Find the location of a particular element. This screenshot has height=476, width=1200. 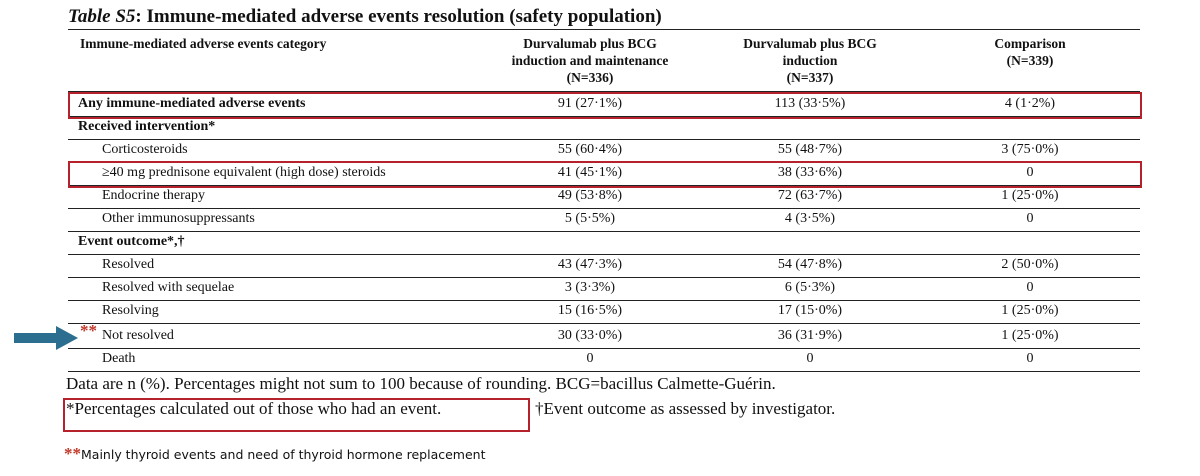

cell-durva-induction: 72 (63·7%) is located at coordinates (810, 195).